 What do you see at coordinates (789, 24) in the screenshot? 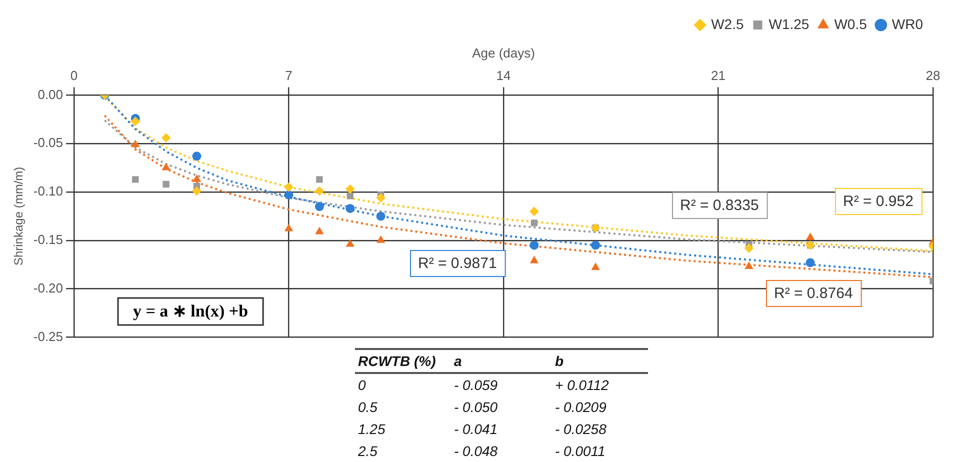
I see `legend-label: W1.25` at bounding box center [789, 24].